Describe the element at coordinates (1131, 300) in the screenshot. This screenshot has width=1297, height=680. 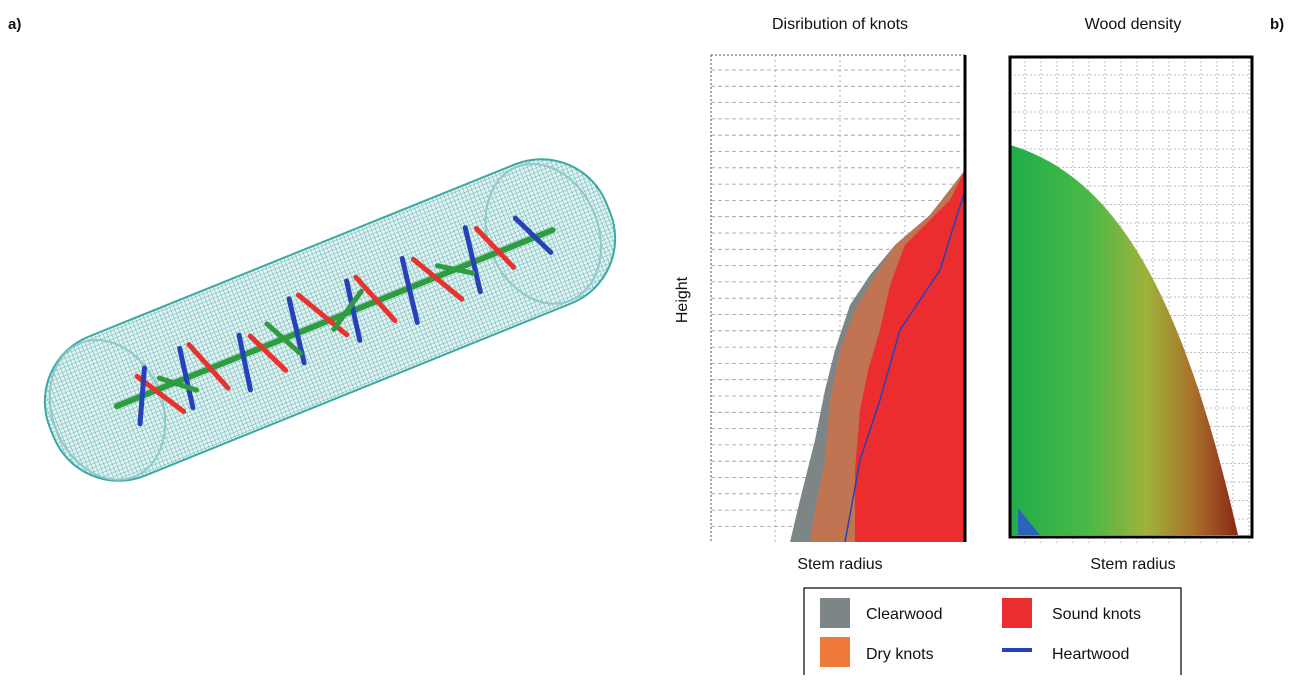
I see `density-plot` at that location.